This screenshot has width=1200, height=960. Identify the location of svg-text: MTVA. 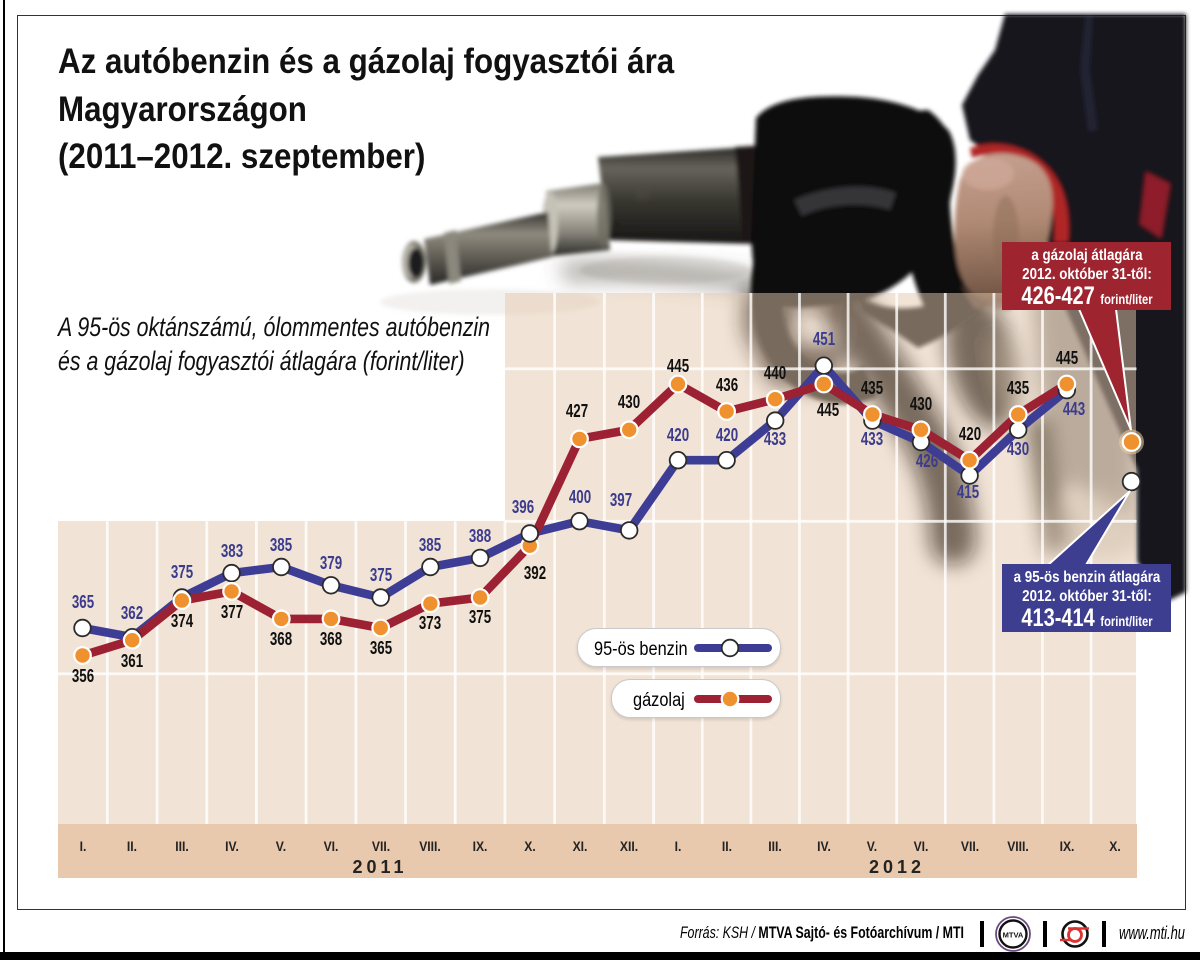
(1013, 935).